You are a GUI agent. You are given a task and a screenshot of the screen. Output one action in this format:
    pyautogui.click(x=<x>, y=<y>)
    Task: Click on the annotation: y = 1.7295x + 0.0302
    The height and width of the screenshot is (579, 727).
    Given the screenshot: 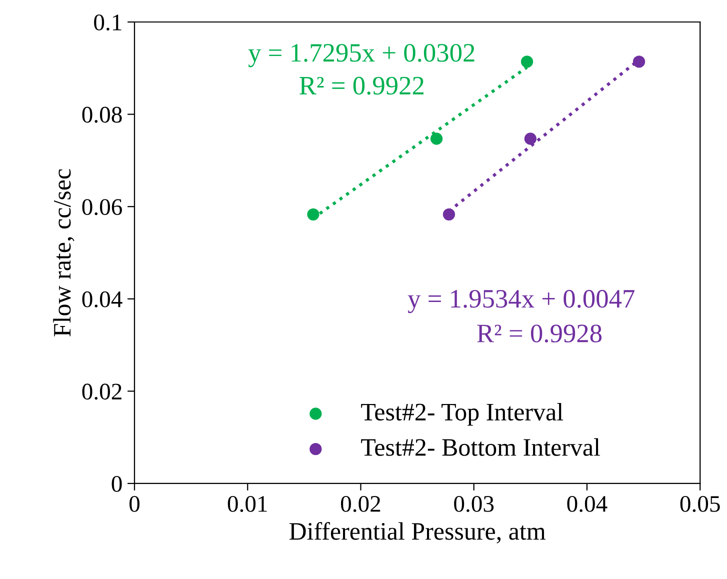 What is the action you would take?
    pyautogui.click(x=361, y=56)
    